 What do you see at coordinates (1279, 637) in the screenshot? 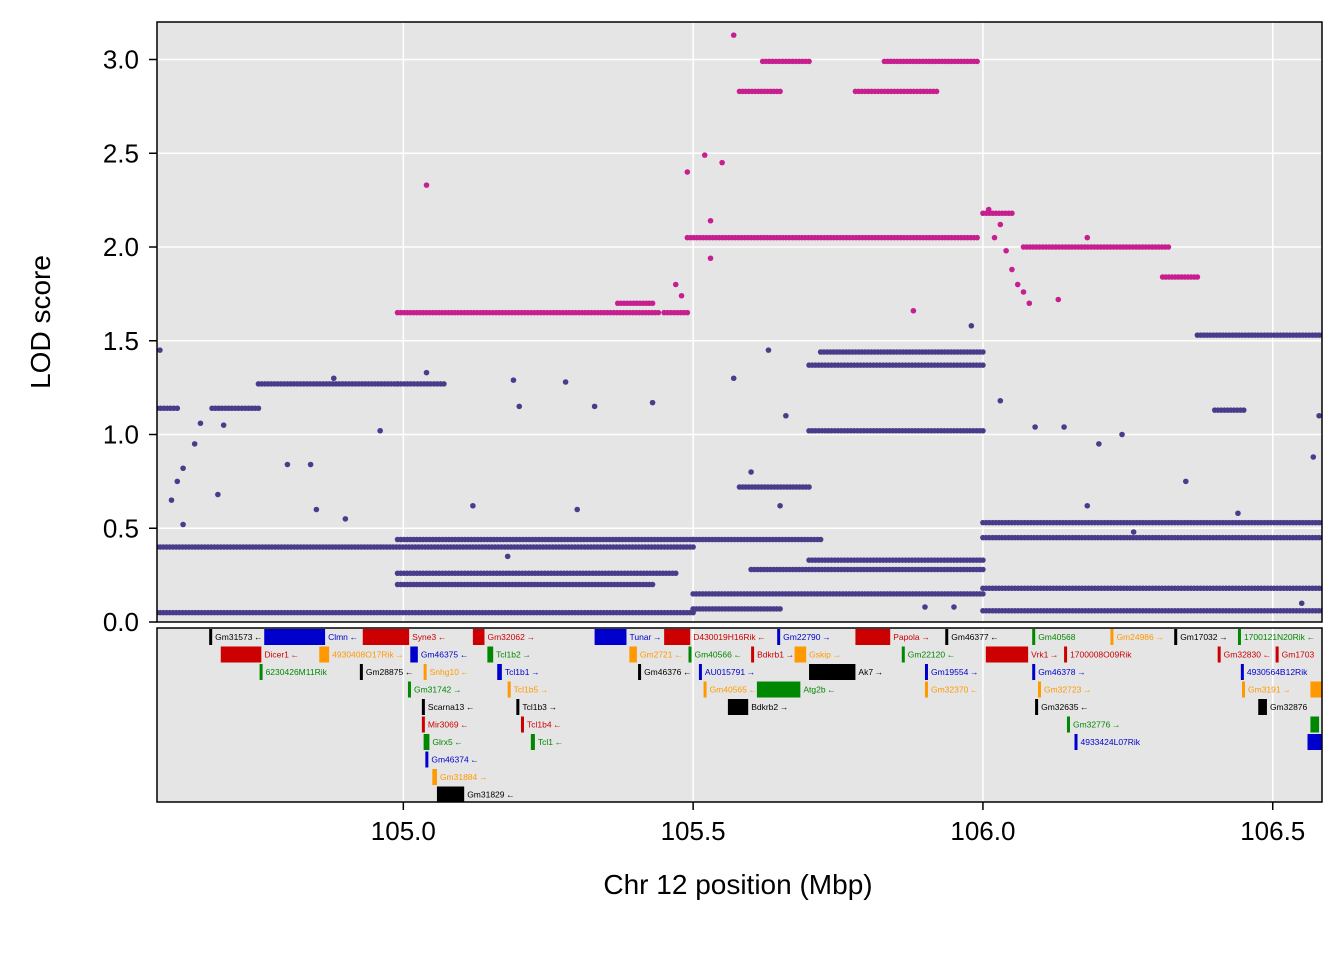
I see `gene-label: 1700121N20Rik ←` at bounding box center [1279, 637].